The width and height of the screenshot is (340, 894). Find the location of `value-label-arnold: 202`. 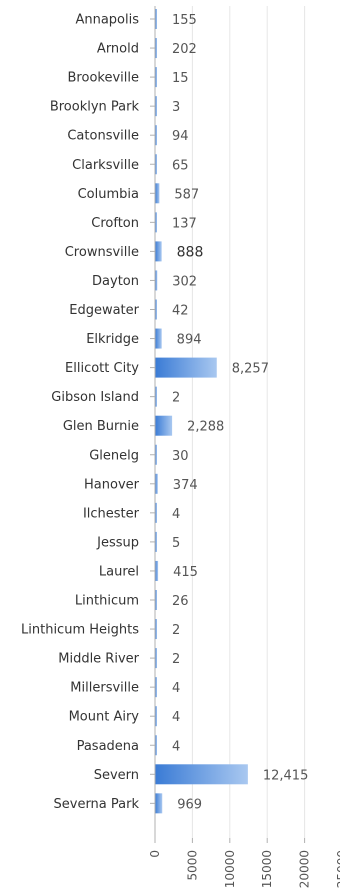

value-label-arnold: 202 is located at coordinates (184, 49).